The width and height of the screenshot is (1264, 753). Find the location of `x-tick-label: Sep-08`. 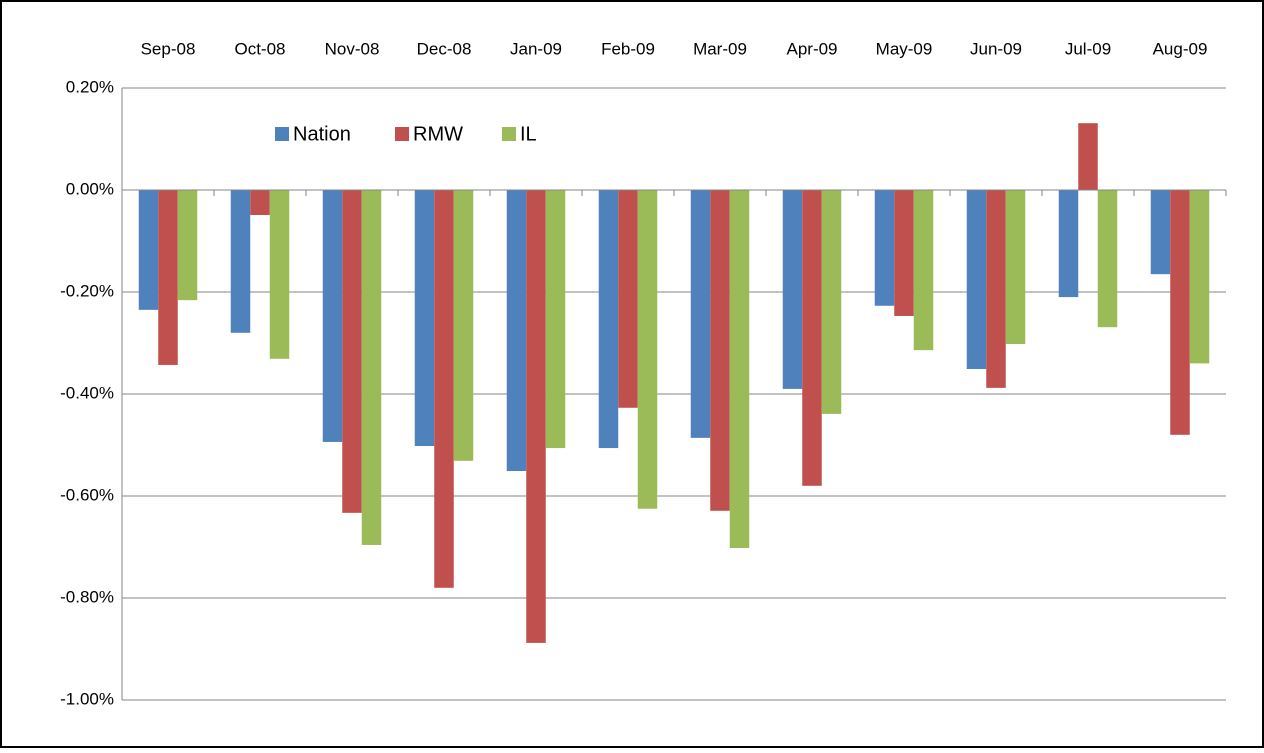

x-tick-label: Sep-08 is located at coordinates (168, 48).